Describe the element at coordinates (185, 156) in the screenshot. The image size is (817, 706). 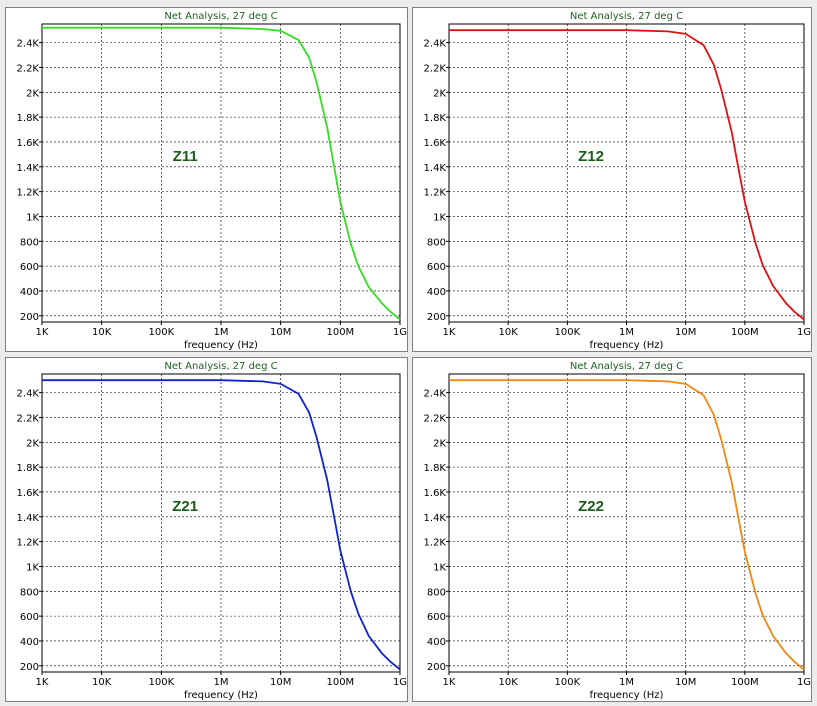
I see `series-annotation: Z11` at that location.